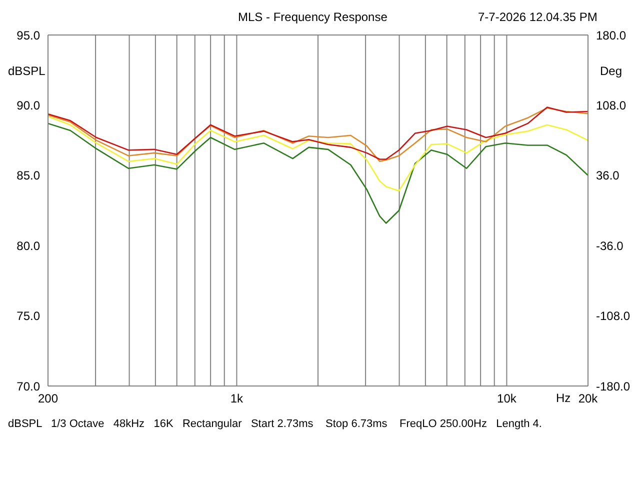 The height and width of the screenshot is (480, 640). What do you see at coordinates (28, 35) in the screenshot?
I see `y-tick-label: 95.0` at bounding box center [28, 35].